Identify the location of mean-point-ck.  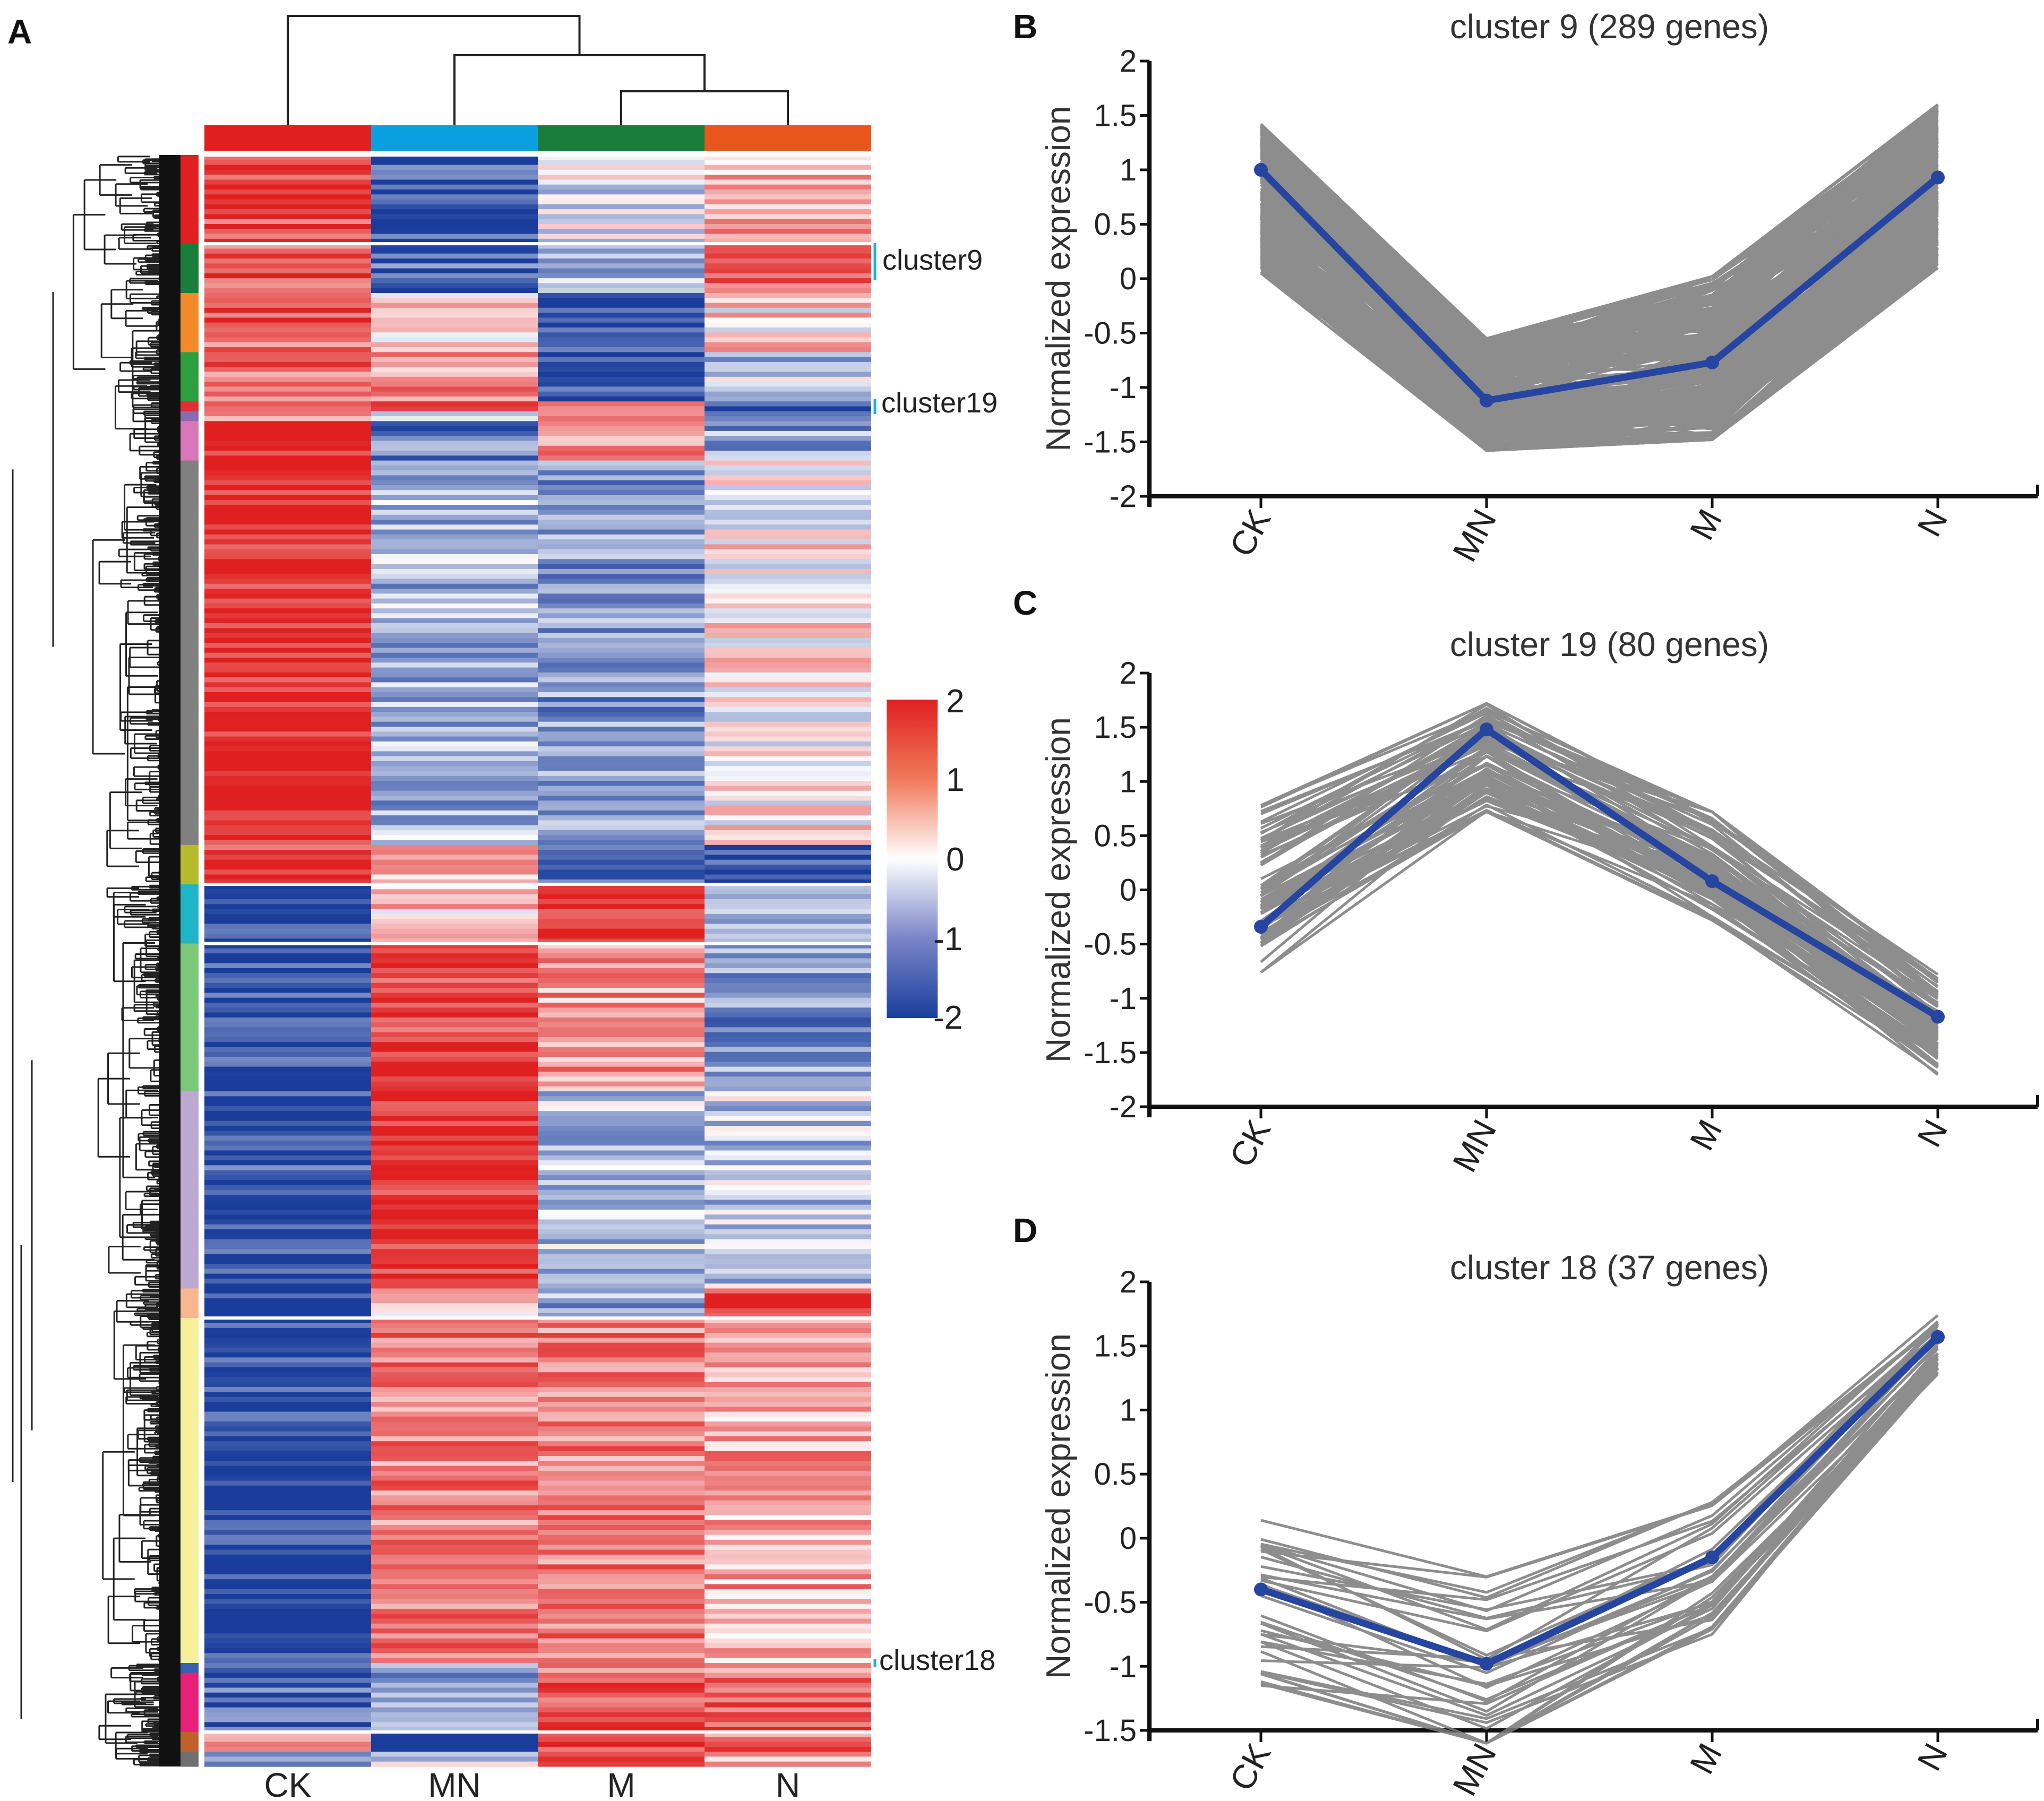
(1261, 170).